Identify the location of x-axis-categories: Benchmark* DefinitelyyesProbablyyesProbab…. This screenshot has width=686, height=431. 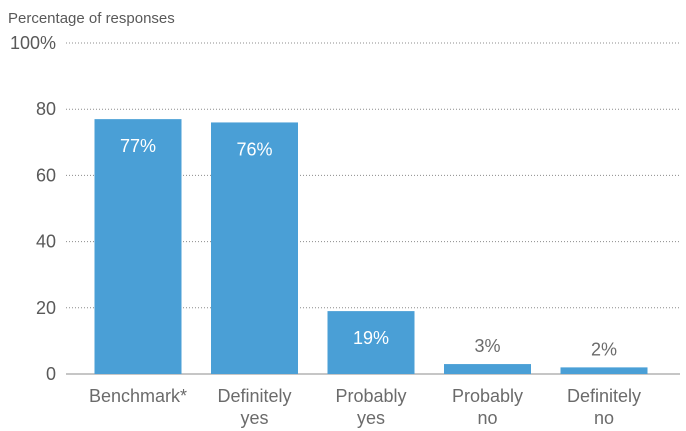
(365, 407).